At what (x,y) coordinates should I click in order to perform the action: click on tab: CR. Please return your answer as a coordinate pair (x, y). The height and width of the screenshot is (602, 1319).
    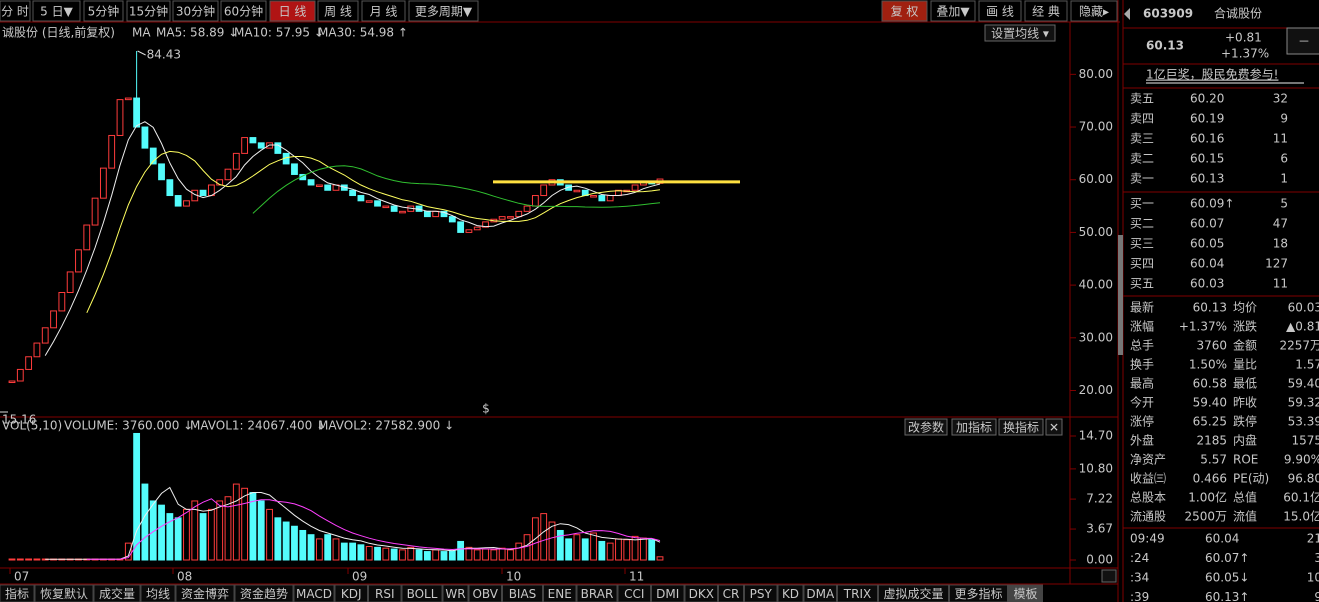
    Looking at the image, I should click on (731, 594).